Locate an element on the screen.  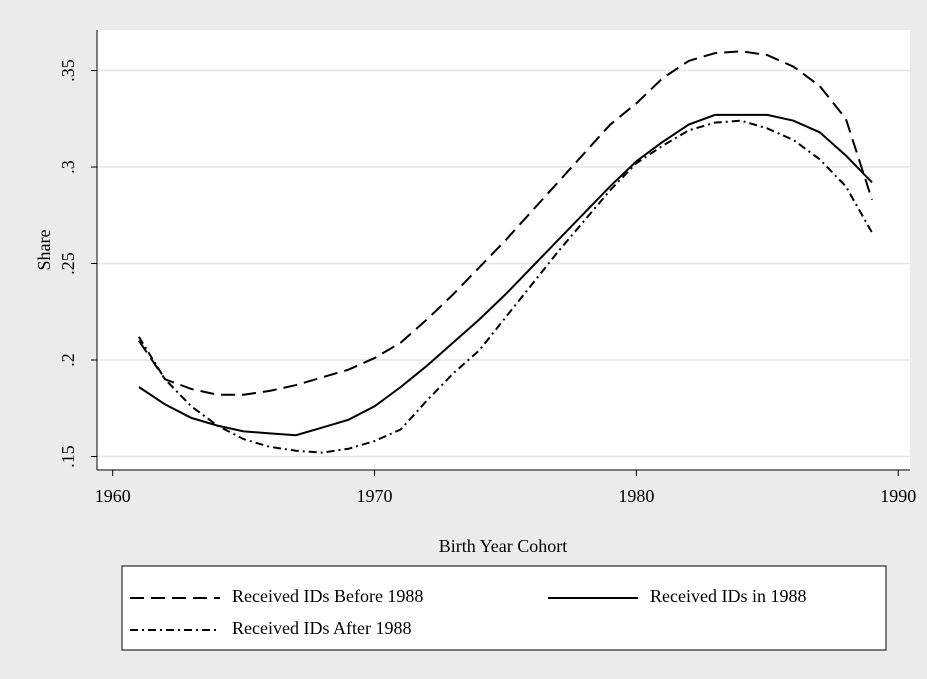
legend-label: Received IDs Before 1988 is located at coordinates (327, 596).